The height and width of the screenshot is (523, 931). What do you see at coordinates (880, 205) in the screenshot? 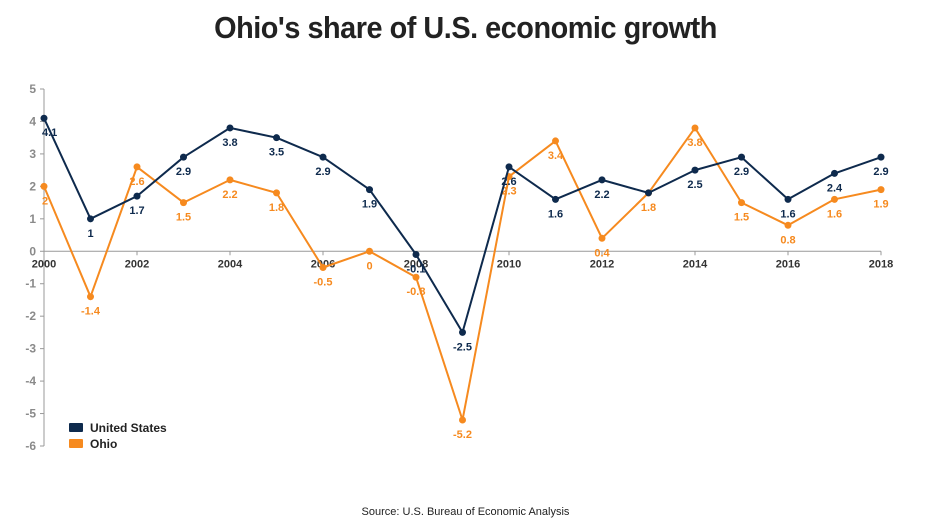
I see `data-label-ohio: 1.9` at bounding box center [880, 205].